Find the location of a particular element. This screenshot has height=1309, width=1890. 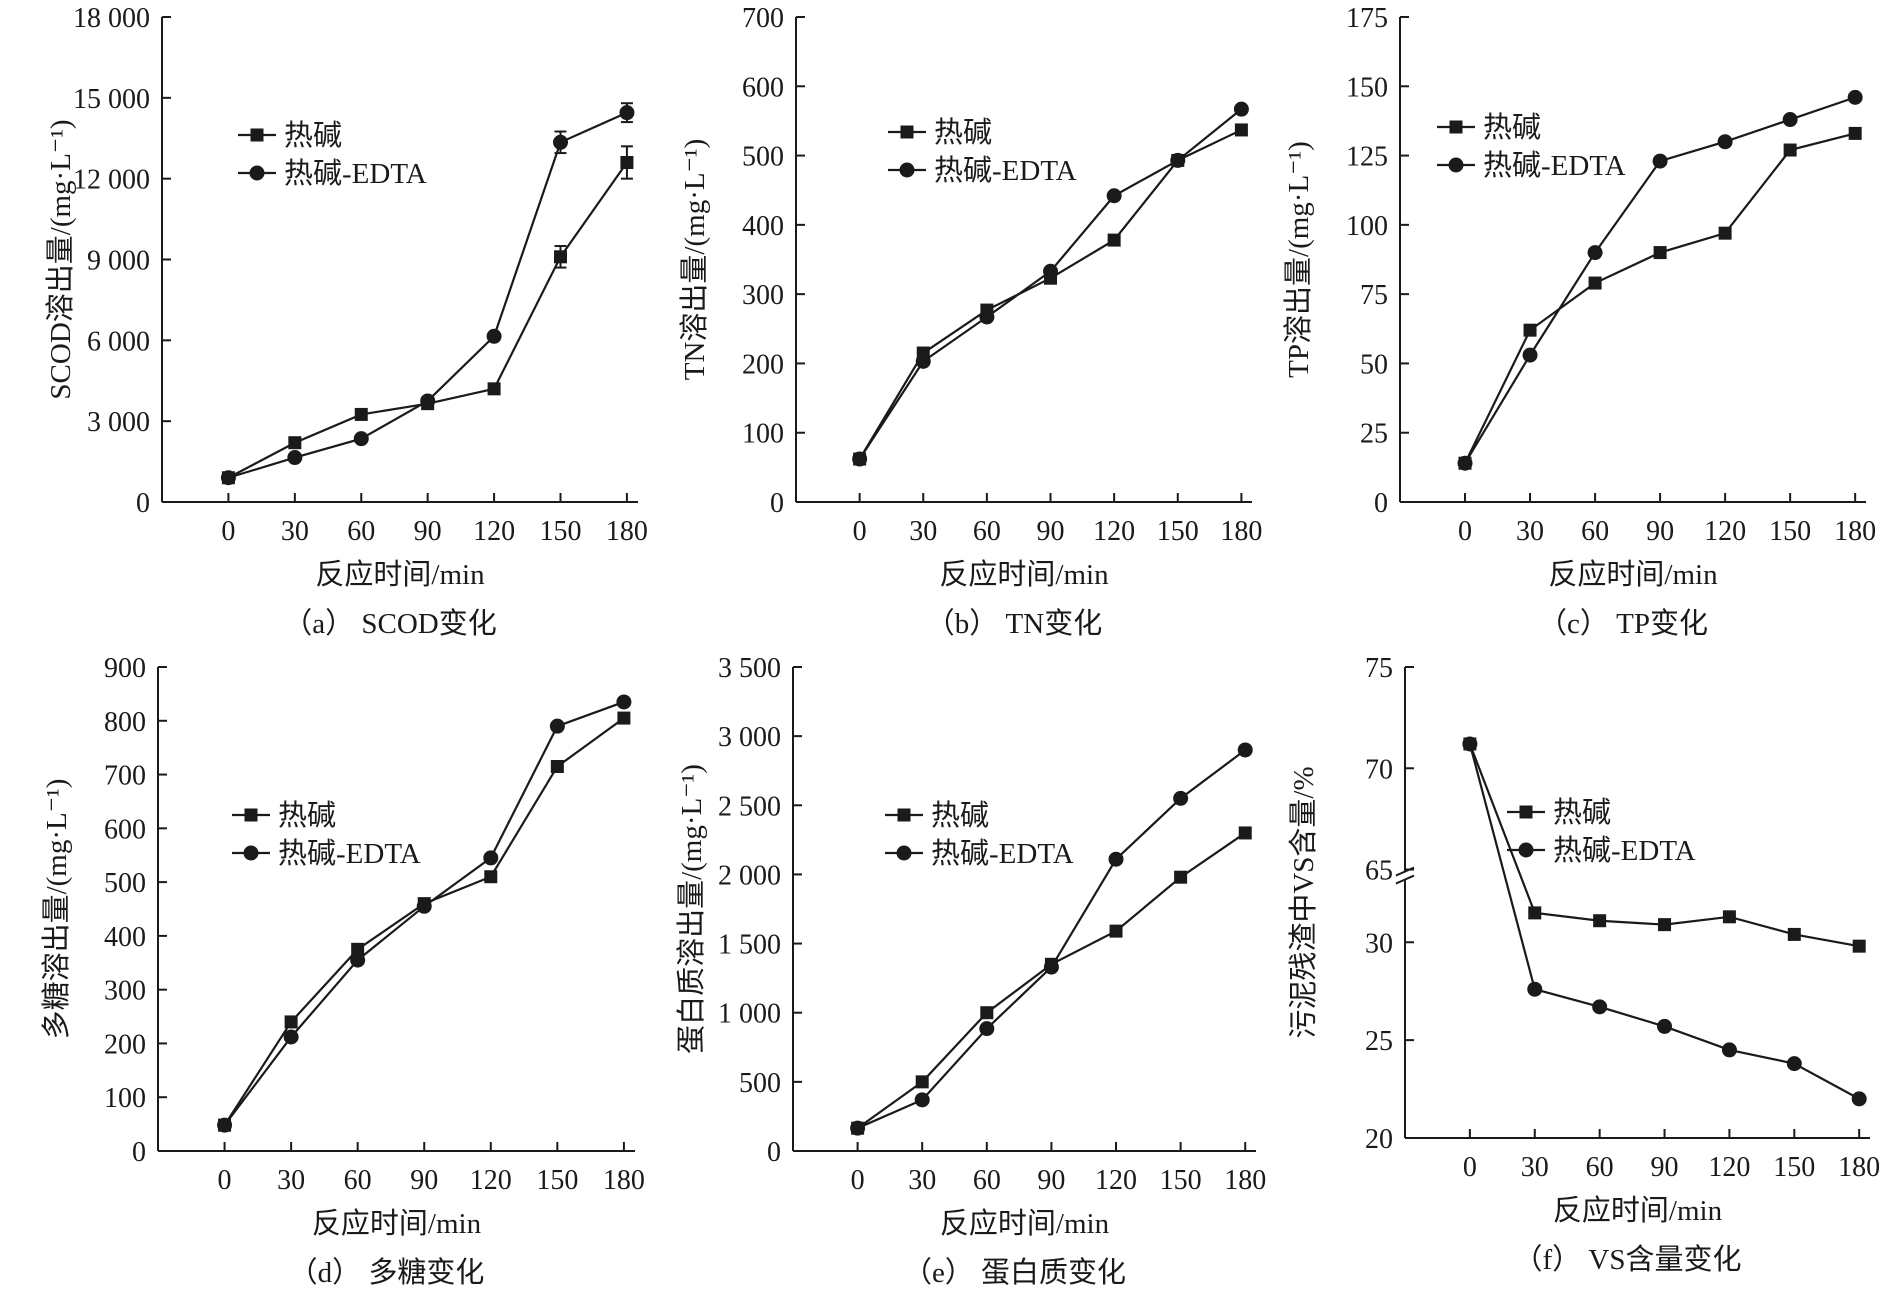

panel-caption: （f） VS含量变化 is located at coordinates (1628, 1259).